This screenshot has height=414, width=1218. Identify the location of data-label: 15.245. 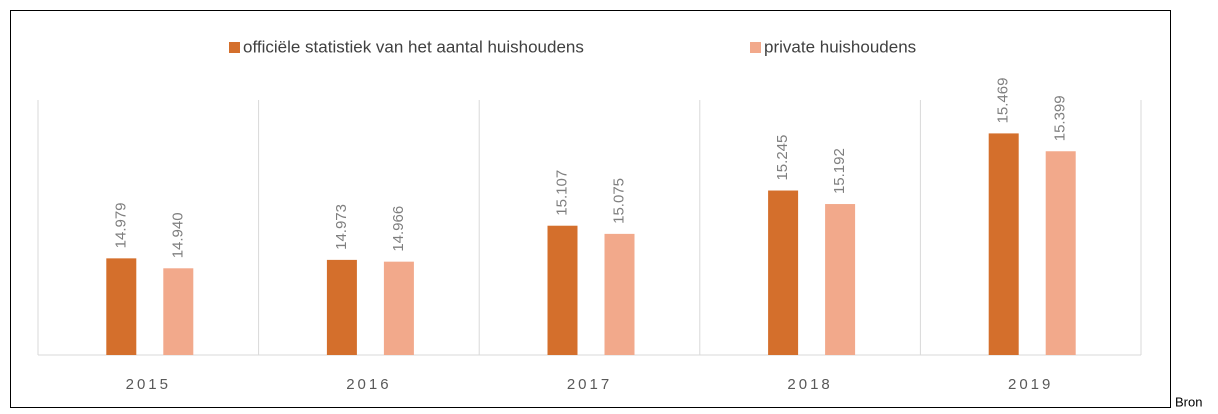
(782, 158).